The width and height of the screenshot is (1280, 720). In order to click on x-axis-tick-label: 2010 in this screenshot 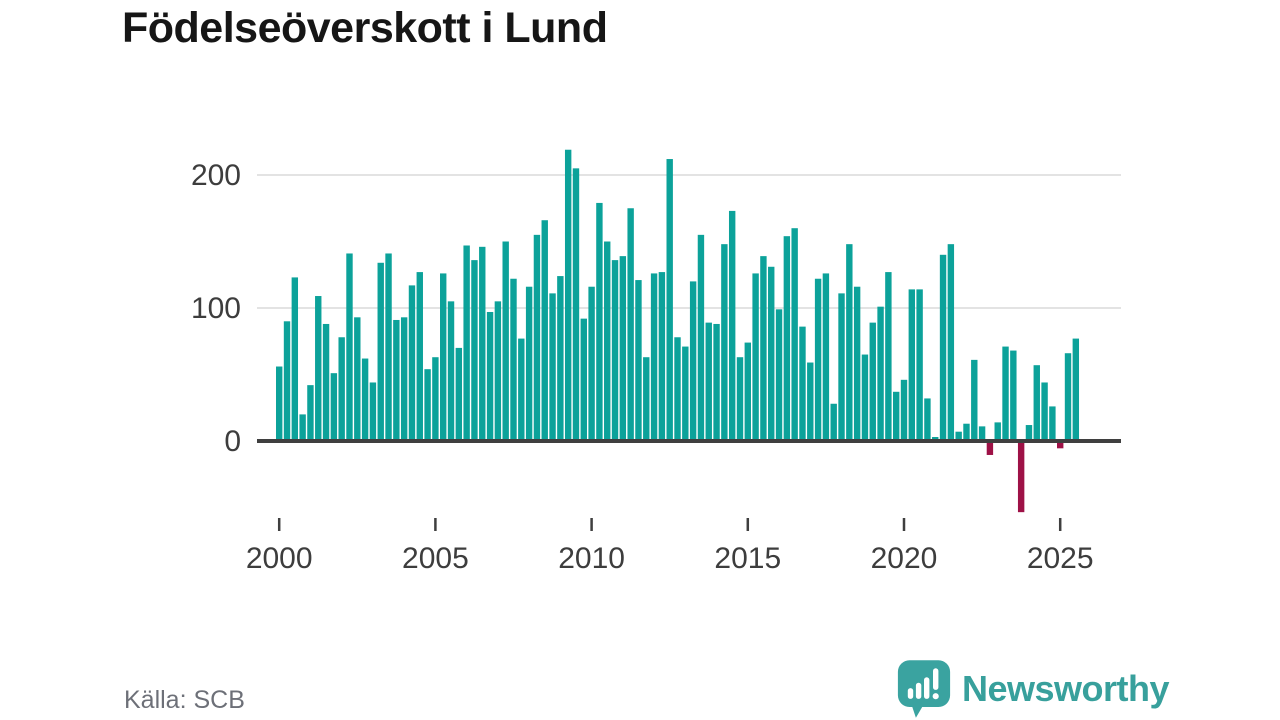, I will do `click(591, 558)`.